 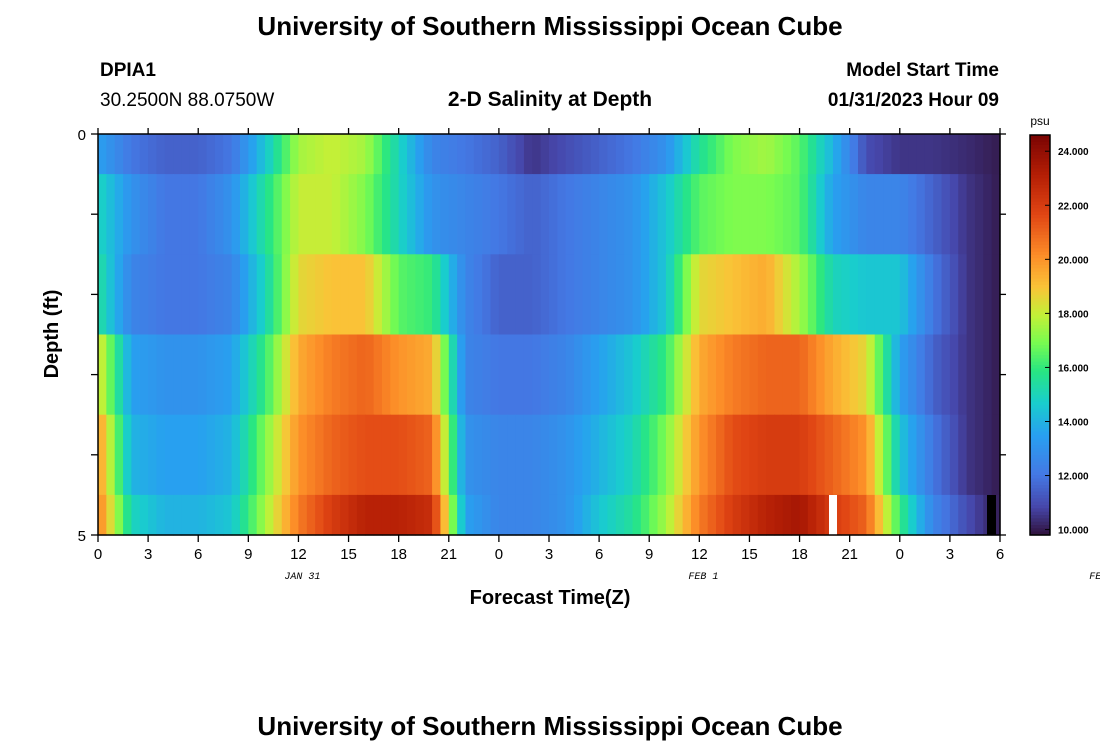 I want to click on model-start-value: 01/31/2023 Hour 09, so click(x=913, y=100).